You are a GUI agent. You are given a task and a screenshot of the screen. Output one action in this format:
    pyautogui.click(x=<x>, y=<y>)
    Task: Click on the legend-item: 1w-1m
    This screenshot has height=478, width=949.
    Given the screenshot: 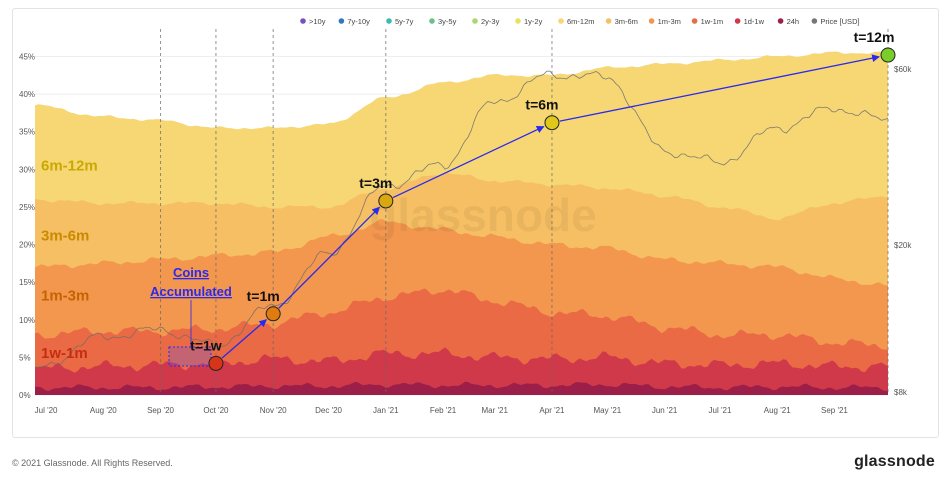 What is the action you would take?
    pyautogui.click(x=712, y=21)
    